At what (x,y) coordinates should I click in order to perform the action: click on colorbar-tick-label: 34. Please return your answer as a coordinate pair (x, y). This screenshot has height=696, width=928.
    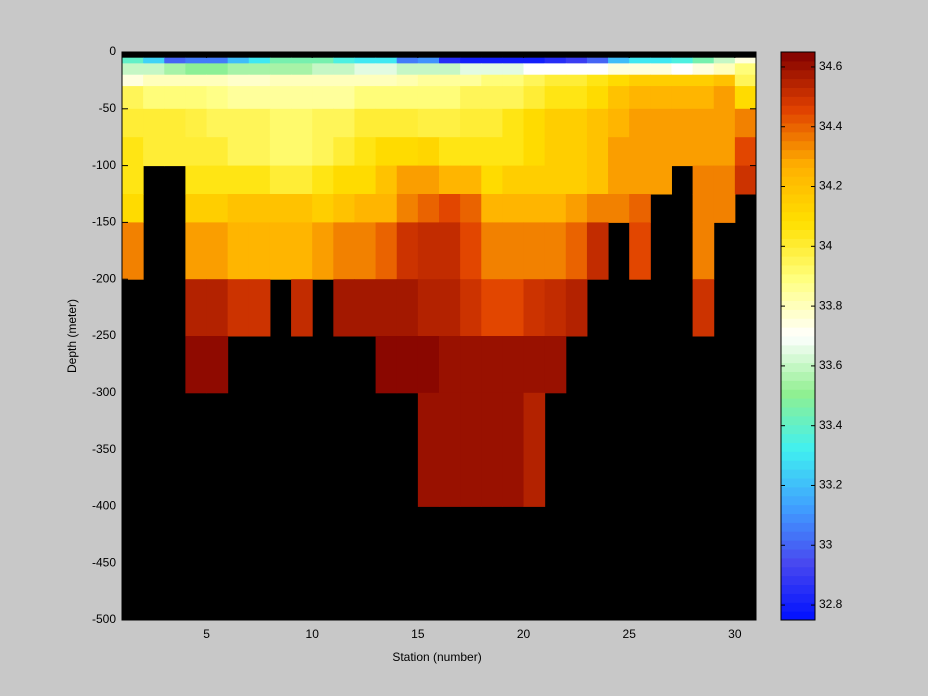
    Looking at the image, I should click on (826, 245).